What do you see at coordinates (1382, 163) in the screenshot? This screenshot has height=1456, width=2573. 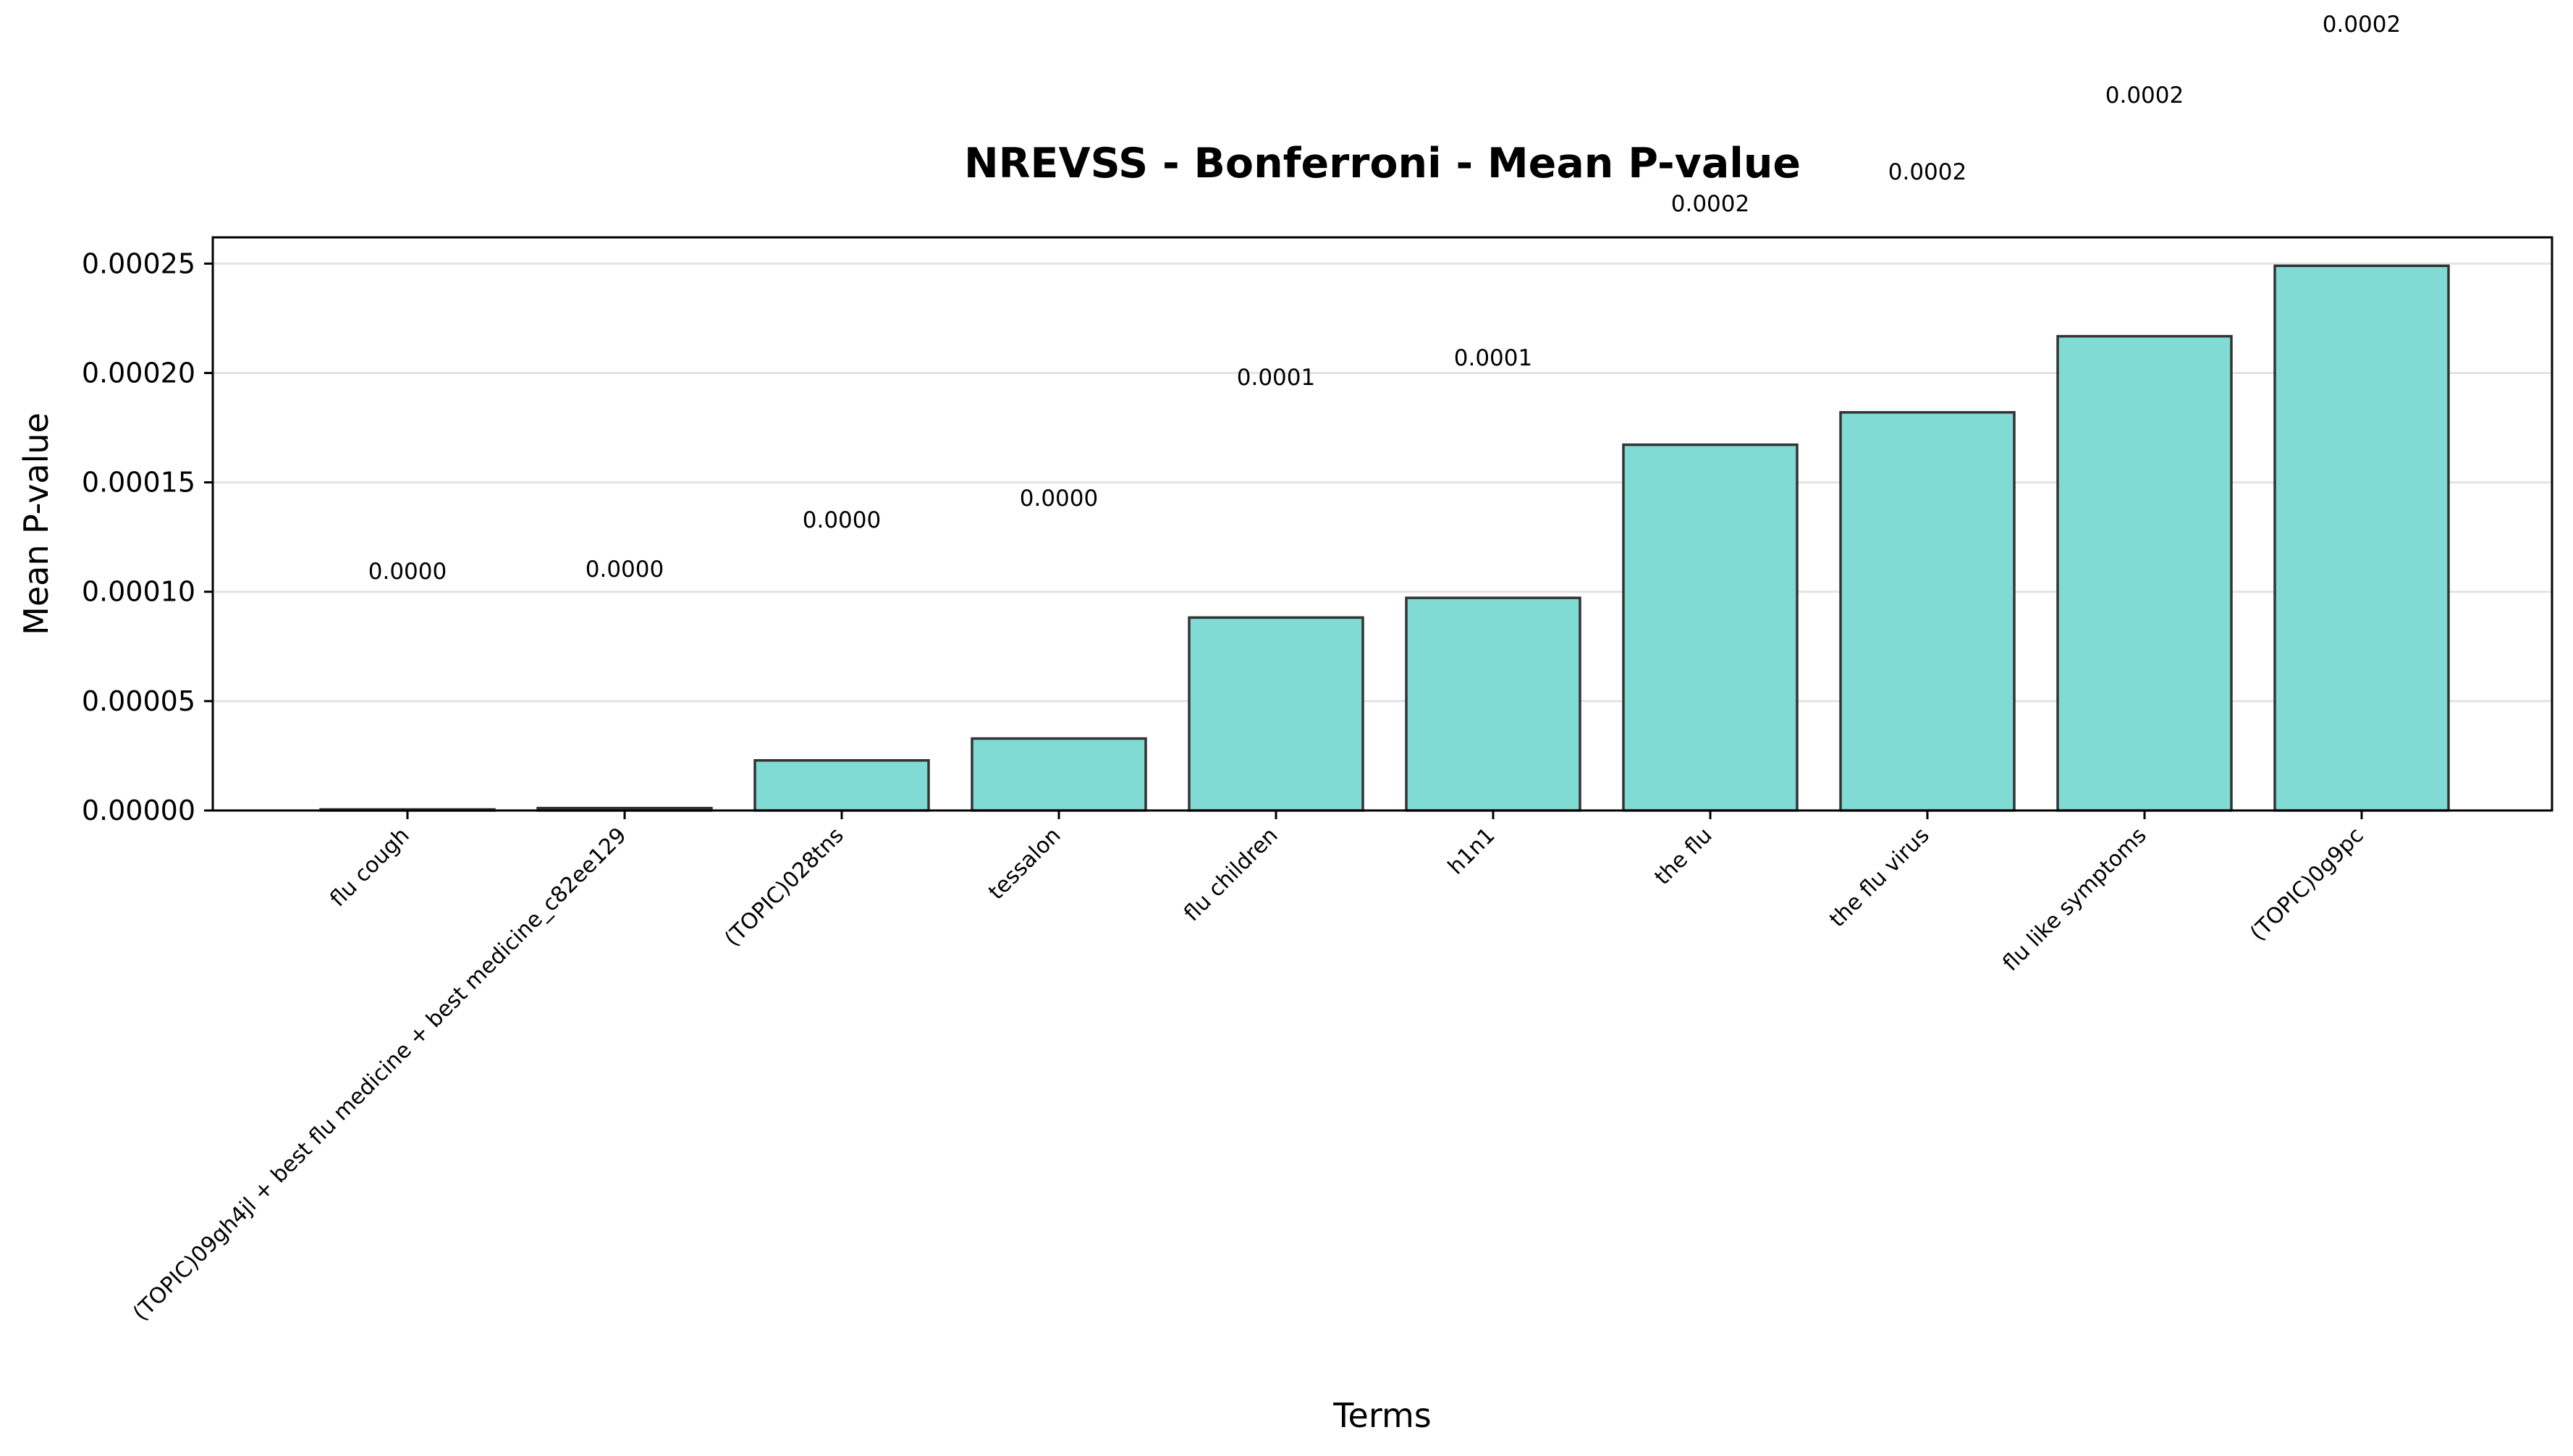 I see `chart-title: NREVSS - Bonferroni - Mean P-value` at bounding box center [1382, 163].